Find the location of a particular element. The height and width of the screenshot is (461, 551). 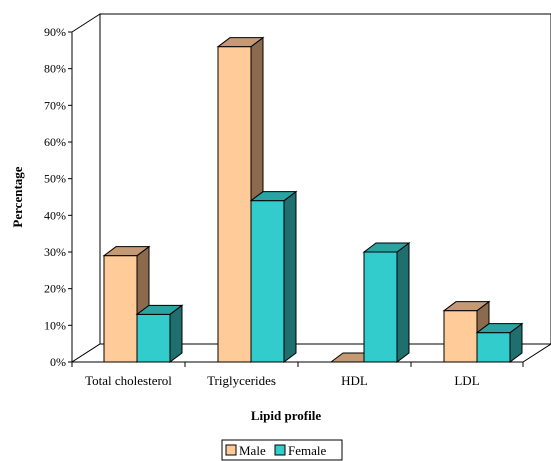

side-wall is located at coordinates (86, 188).